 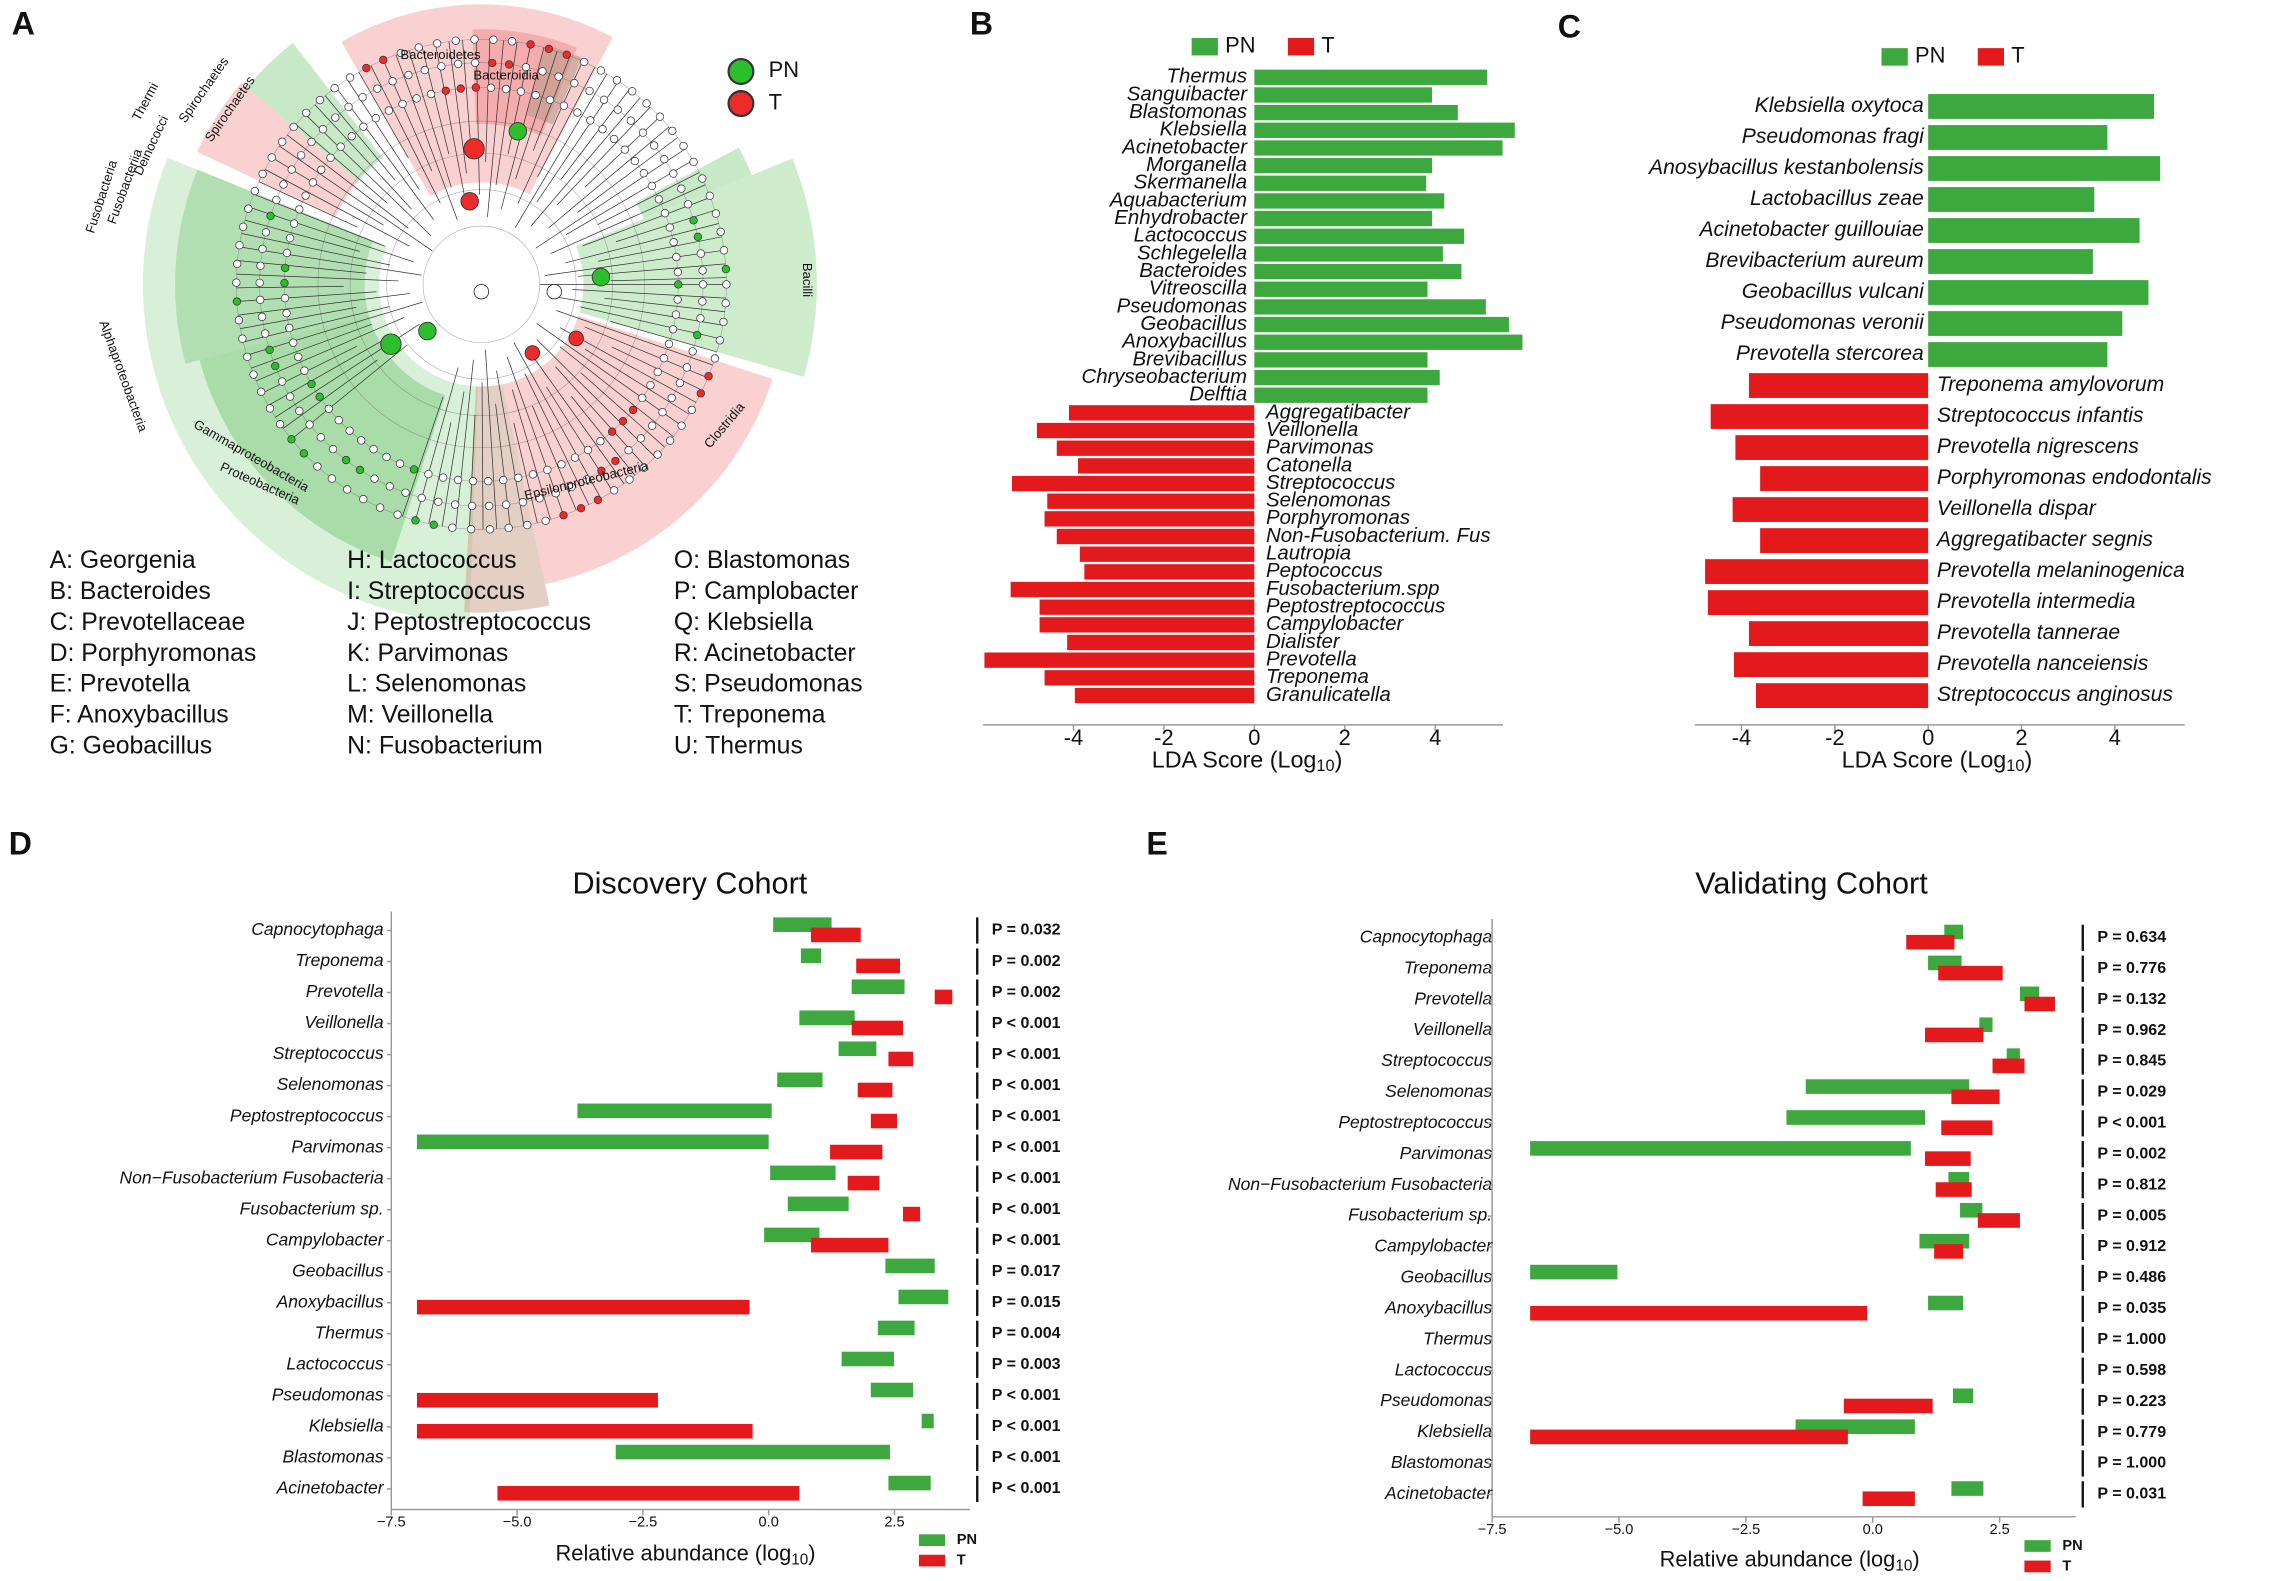 I want to click on x-tick-label: −7.5, so click(x=391, y=1523).